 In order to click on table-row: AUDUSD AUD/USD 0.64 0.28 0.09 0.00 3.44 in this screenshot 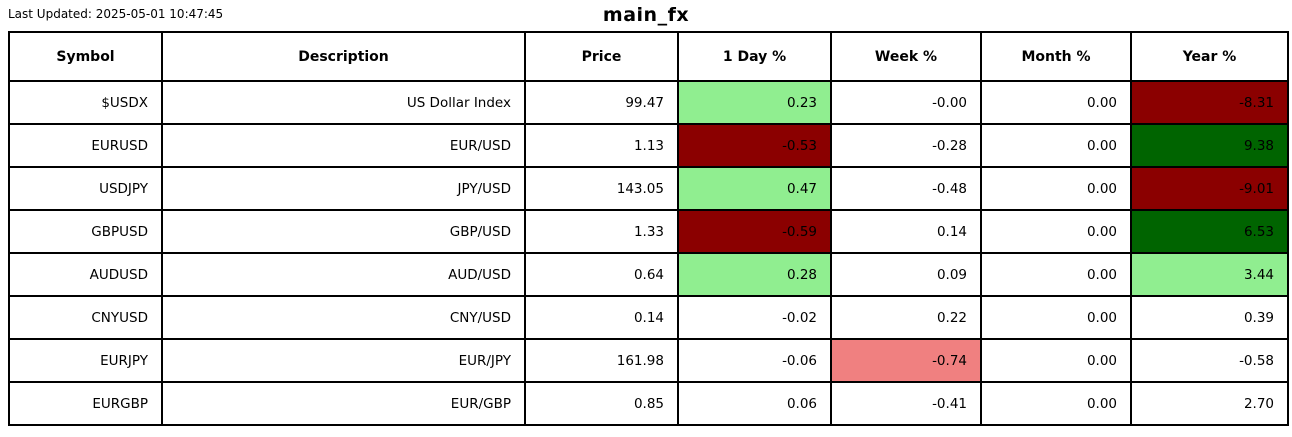, I will do `click(648, 274)`.